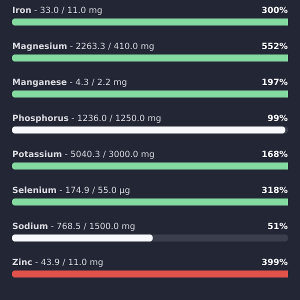 The width and height of the screenshot is (300, 300). What do you see at coordinates (275, 46) in the screenshot?
I see `data-label: 552%` at bounding box center [275, 46].